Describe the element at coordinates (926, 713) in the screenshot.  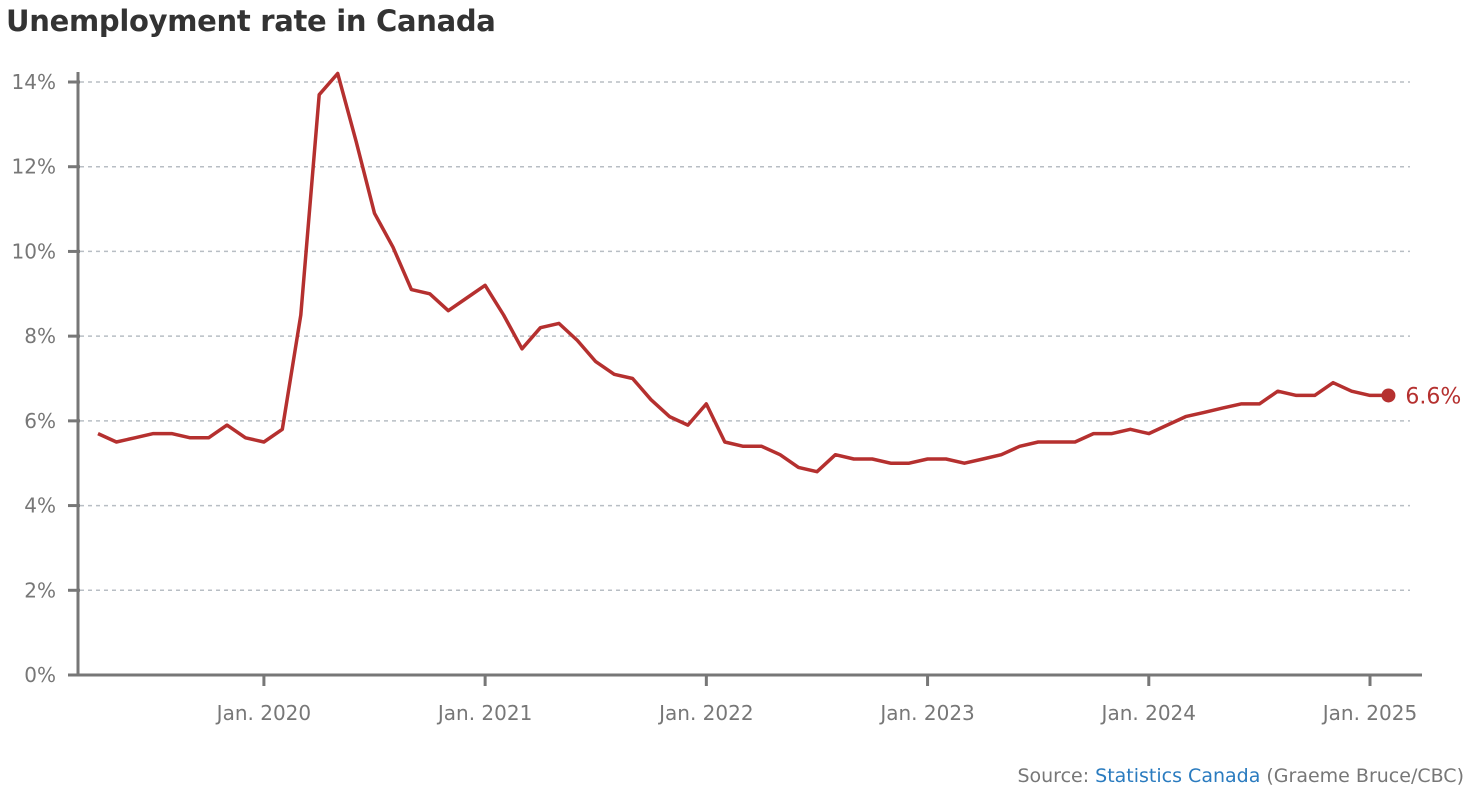
I see `x-tick-label: Jan. 2023` at that location.